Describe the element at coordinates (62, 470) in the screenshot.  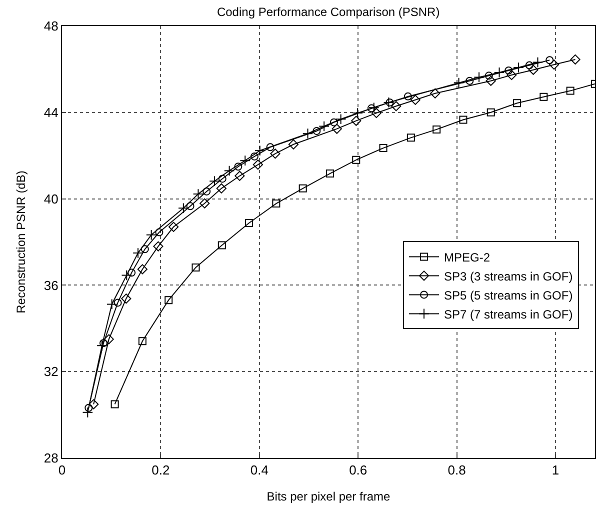
I see `x-tick-label: 0` at that location.